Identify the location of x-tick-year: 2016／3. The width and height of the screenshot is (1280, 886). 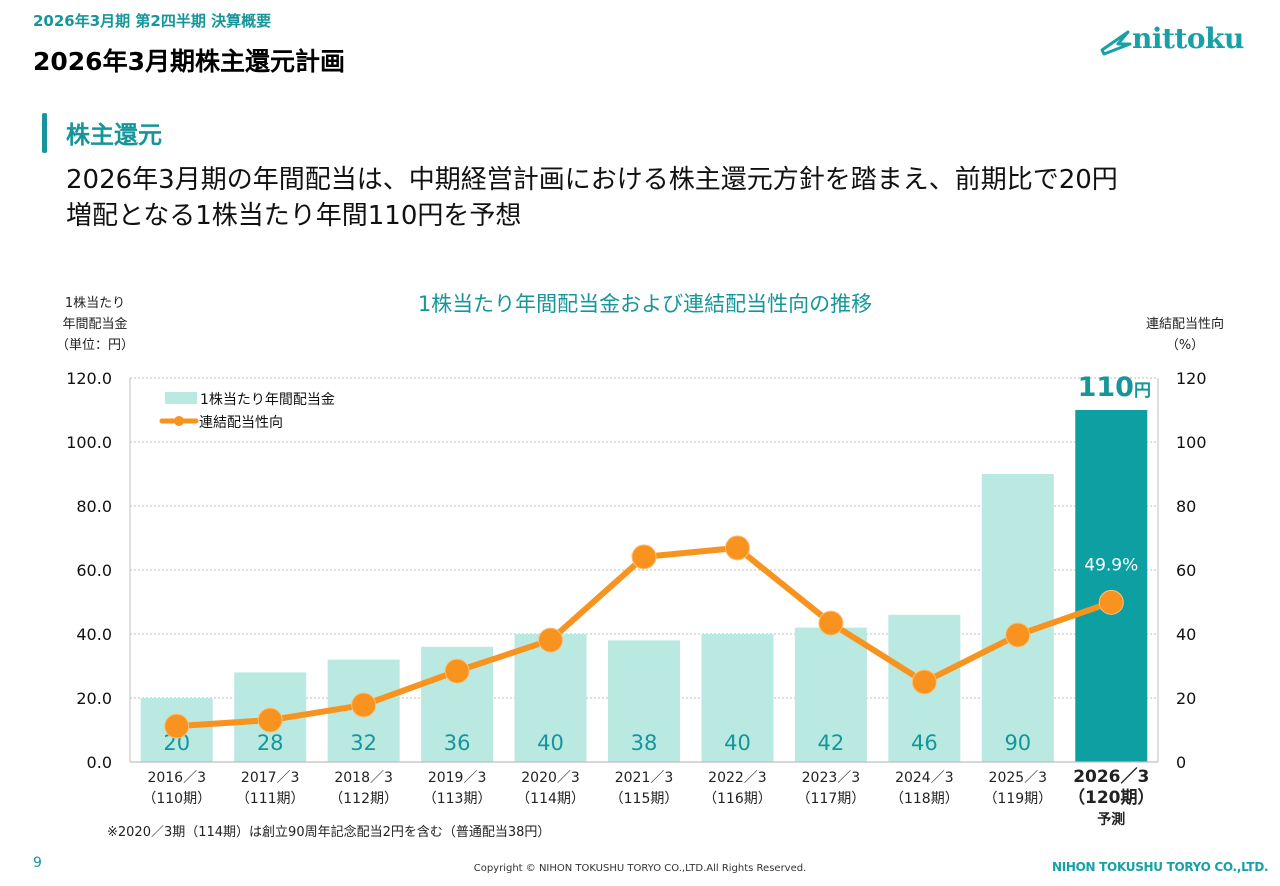
(176, 778).